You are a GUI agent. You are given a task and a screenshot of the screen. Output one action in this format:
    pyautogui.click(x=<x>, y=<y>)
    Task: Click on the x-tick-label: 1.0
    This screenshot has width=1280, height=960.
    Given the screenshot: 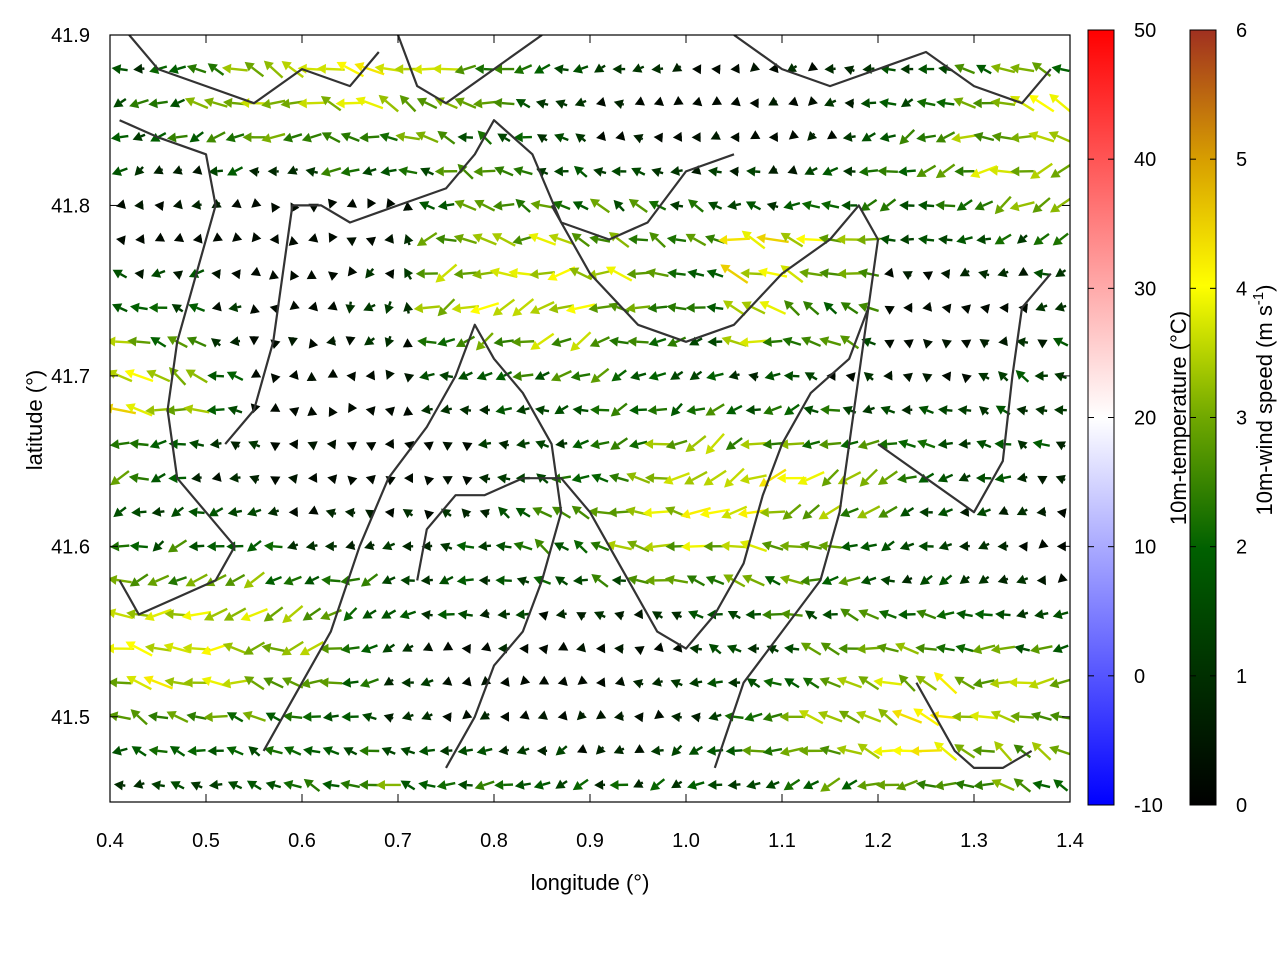 What is the action you would take?
    pyautogui.click(x=686, y=841)
    